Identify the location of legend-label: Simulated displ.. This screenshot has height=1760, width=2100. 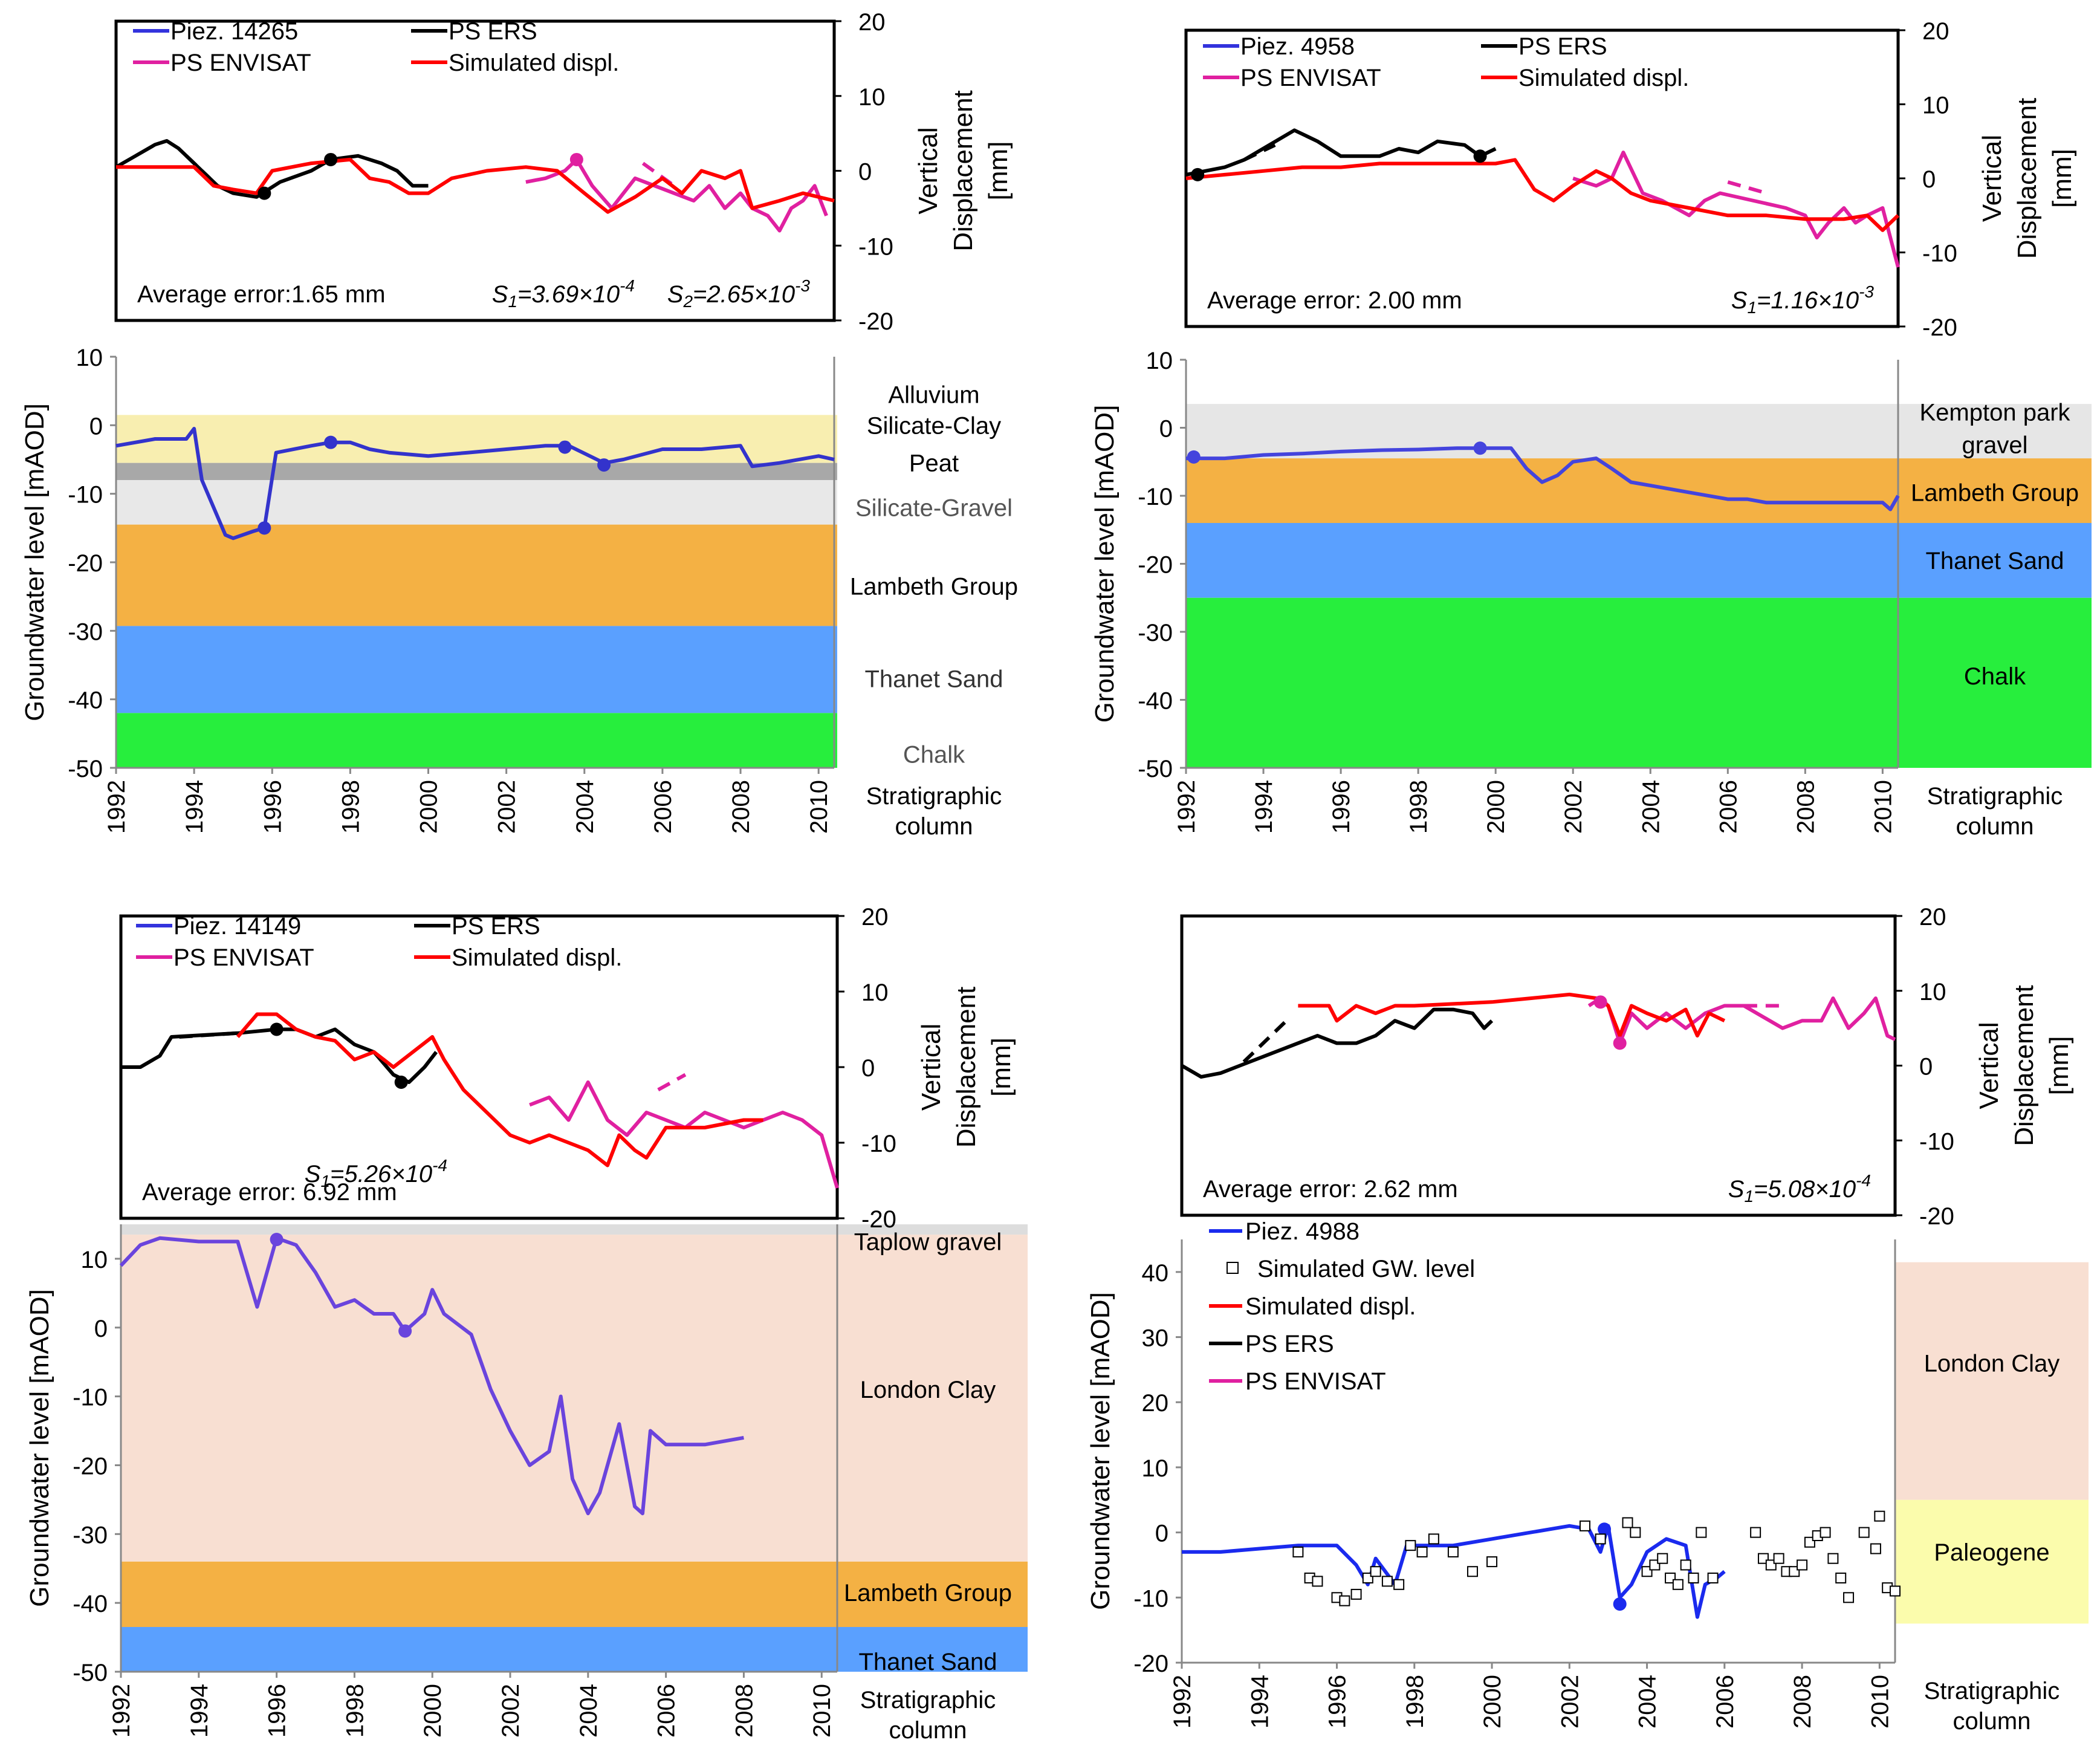
(1330, 1306).